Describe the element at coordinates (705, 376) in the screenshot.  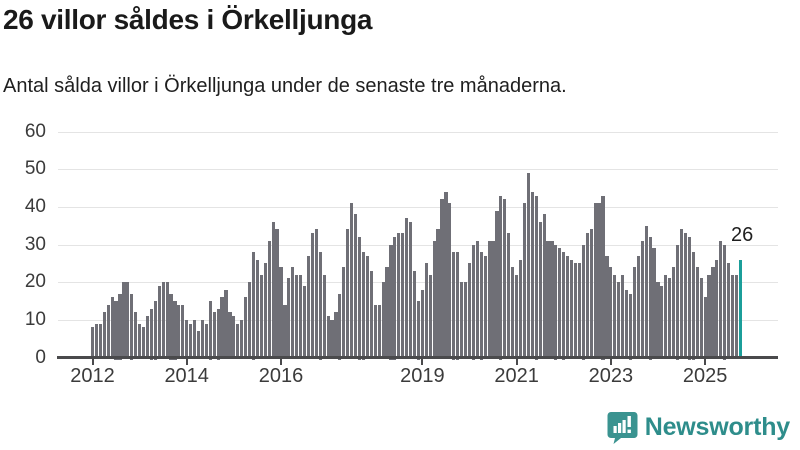
I see `x-axis-tick-label: 2025` at that location.